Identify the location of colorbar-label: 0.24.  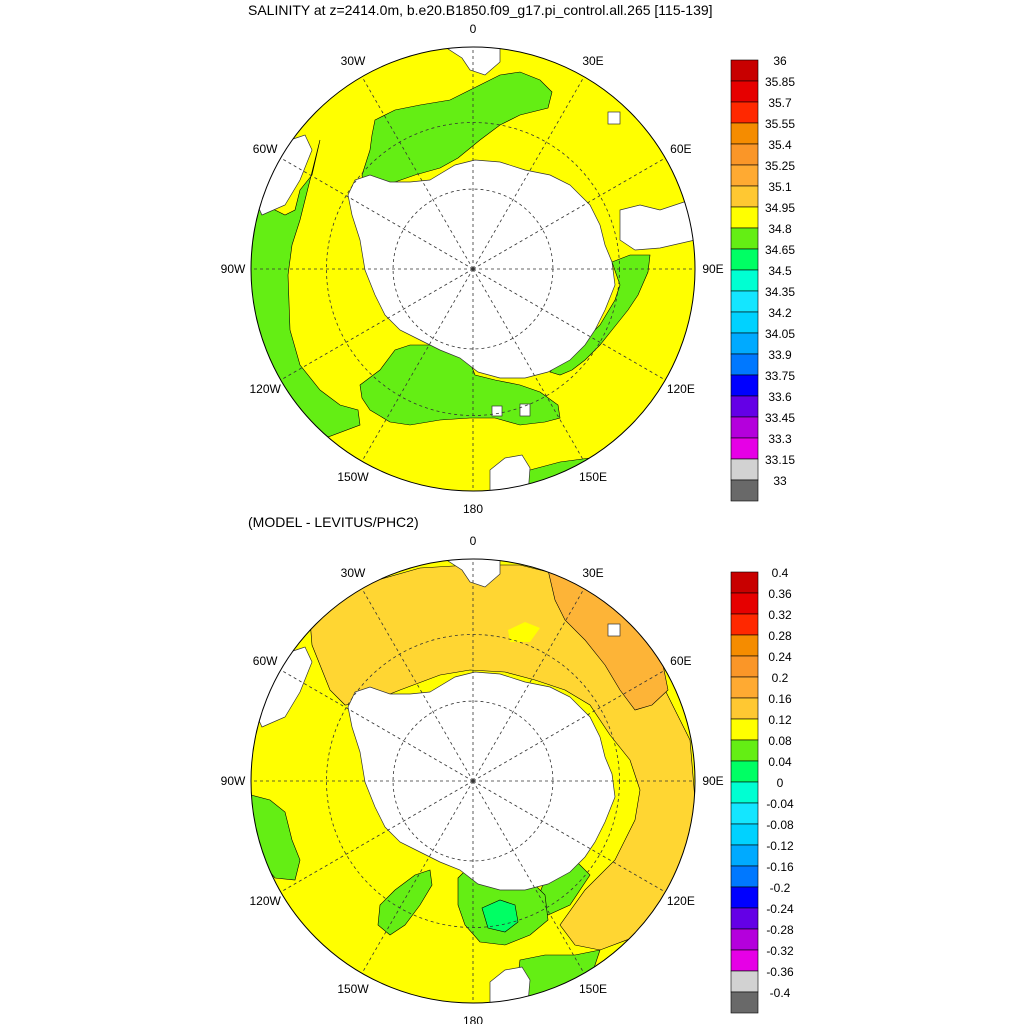
(780, 657).